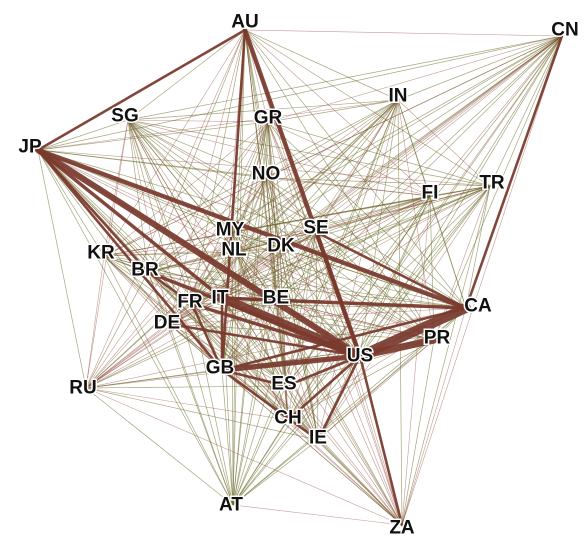 Image resolution: width=587 pixels, height=546 pixels. I want to click on edge-se-kr, so click(210, 244).